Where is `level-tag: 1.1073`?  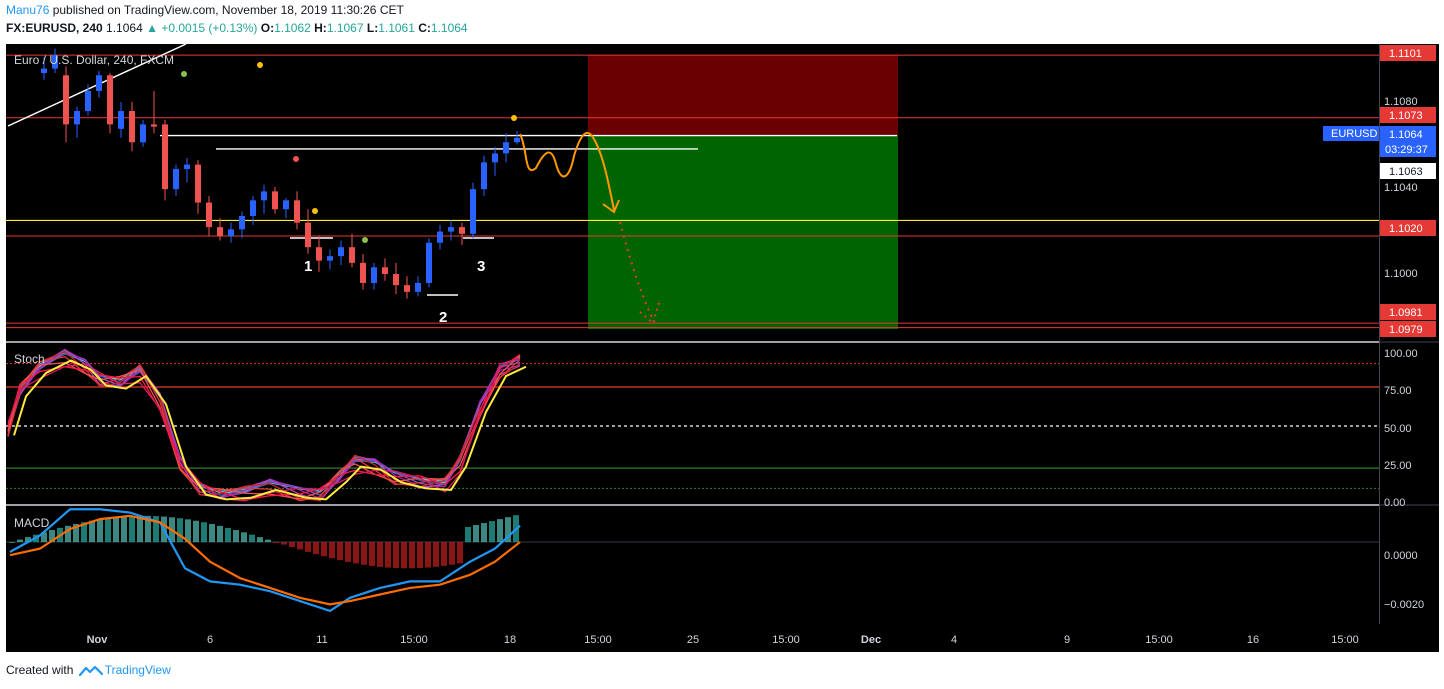 level-tag: 1.1073 is located at coordinates (1406, 116).